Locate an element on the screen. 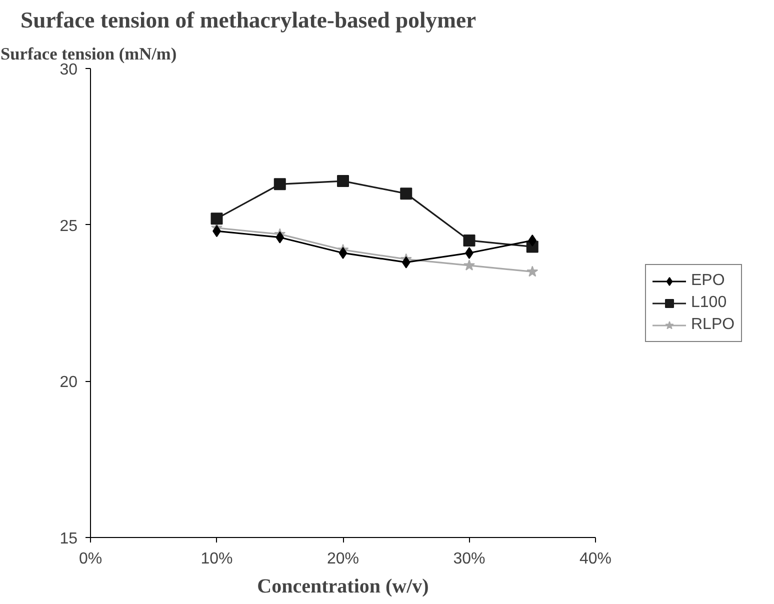 The image size is (774, 604). x-tick-label: 40% is located at coordinates (595, 559).